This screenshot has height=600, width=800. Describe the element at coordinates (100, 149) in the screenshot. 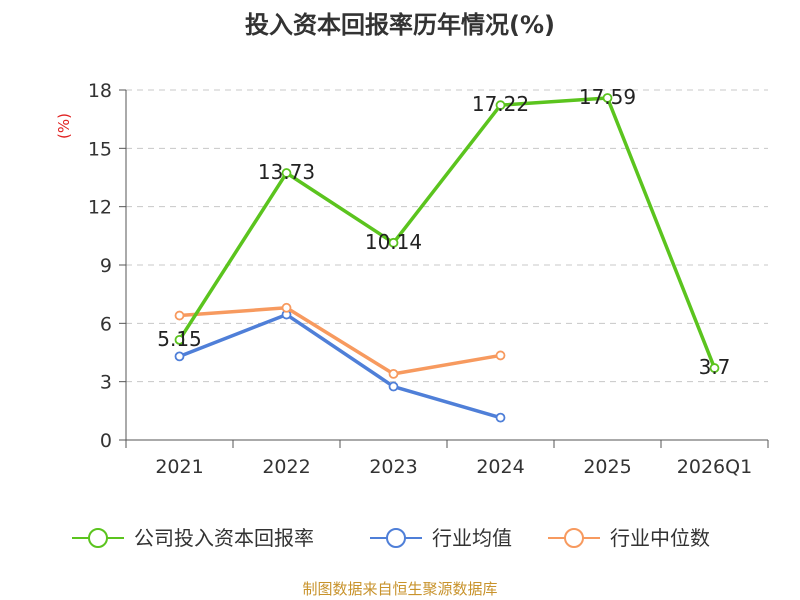

I see `y-tick-label: 15` at that location.